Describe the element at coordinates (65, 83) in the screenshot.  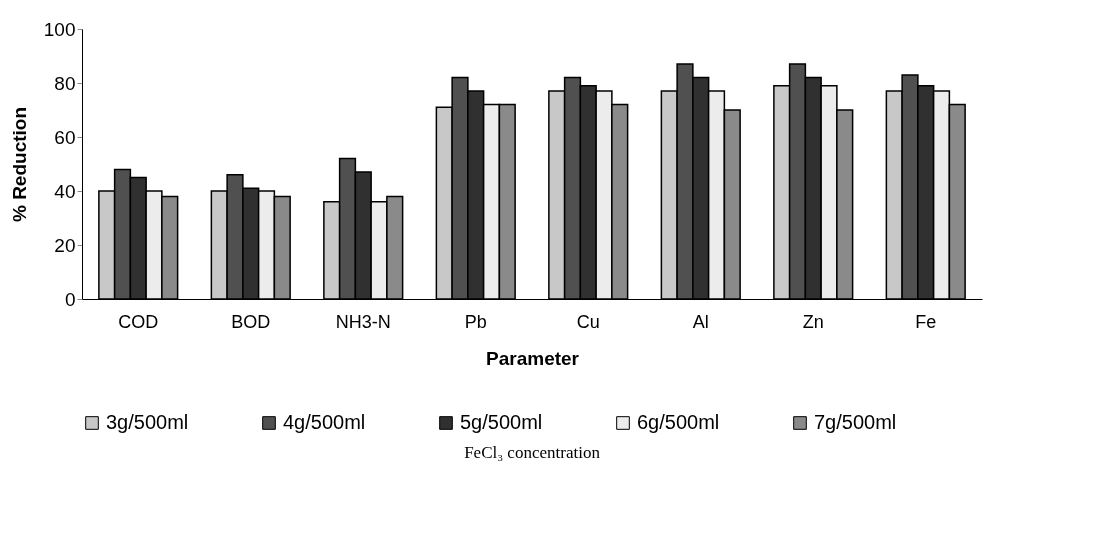
I see `y-tick-label: 80` at that location.